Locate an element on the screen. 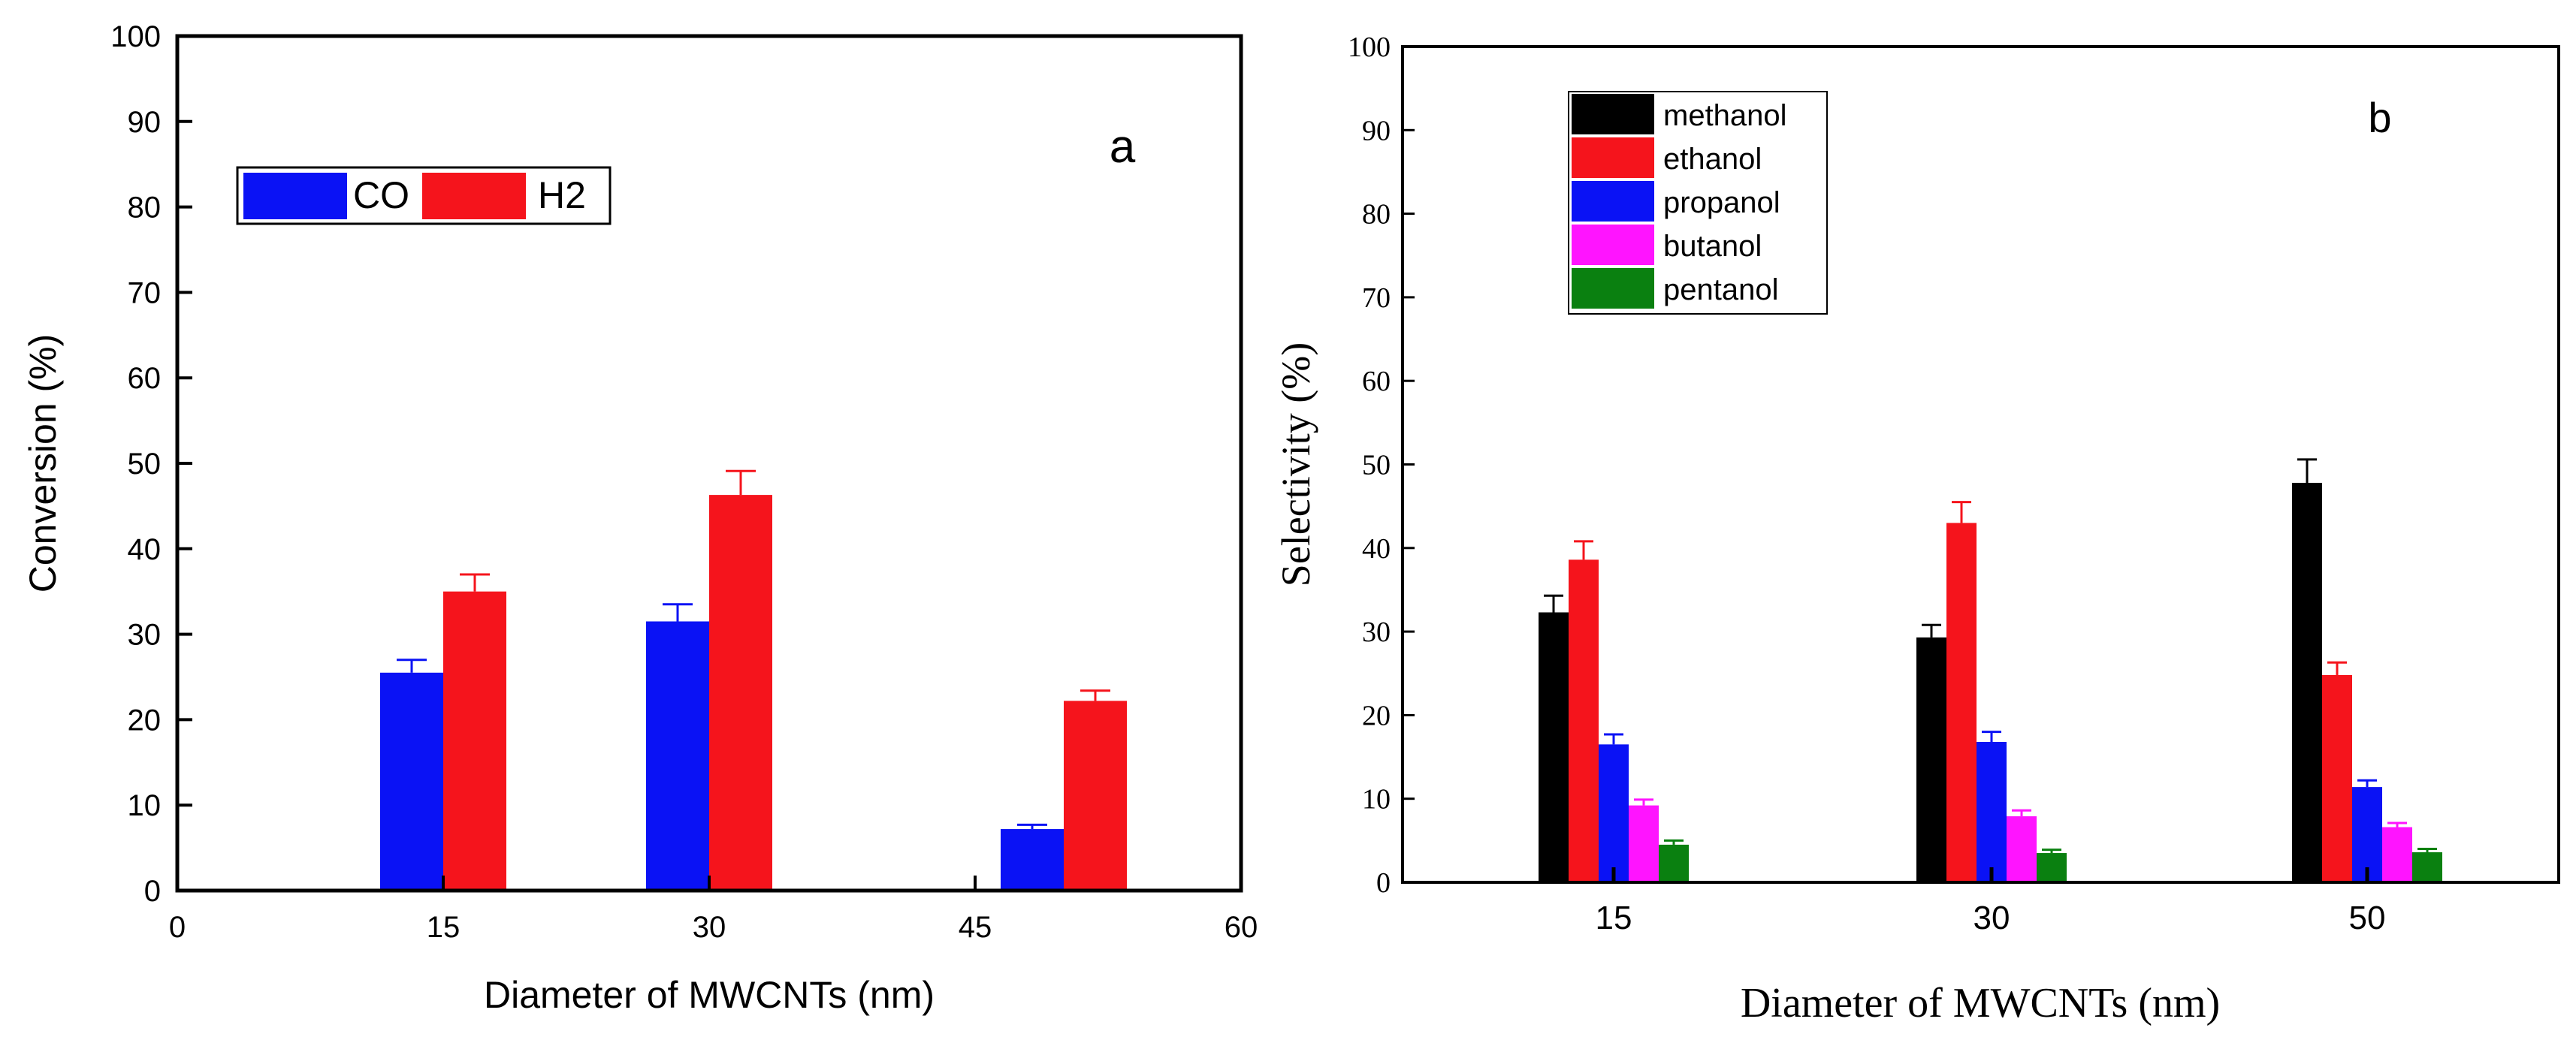 Image resolution: width=2576 pixels, height=1043 pixels. legend-label-pentanol: pentanol is located at coordinates (1720, 289).